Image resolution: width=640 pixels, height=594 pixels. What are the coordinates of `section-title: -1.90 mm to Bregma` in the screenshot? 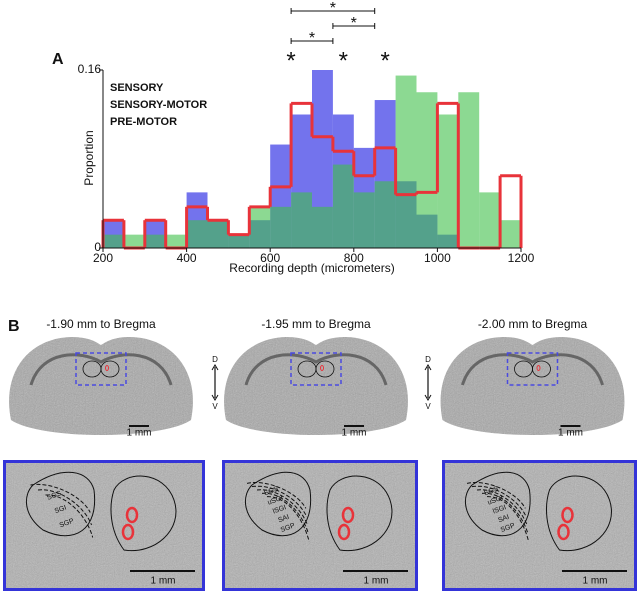 It's located at (101, 324).